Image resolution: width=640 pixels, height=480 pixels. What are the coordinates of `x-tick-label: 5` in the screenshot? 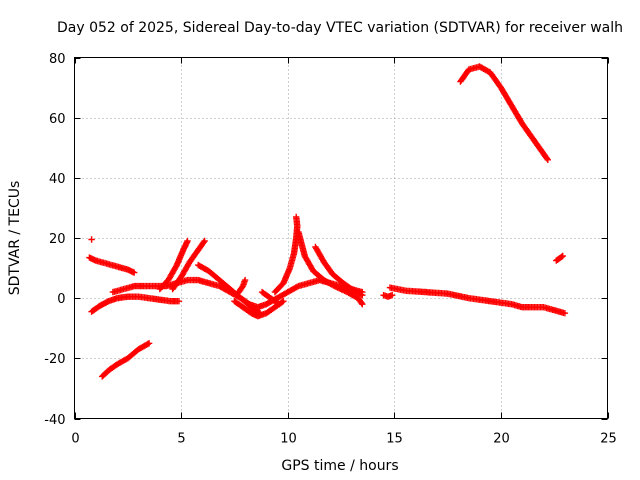 It's located at (181, 439).